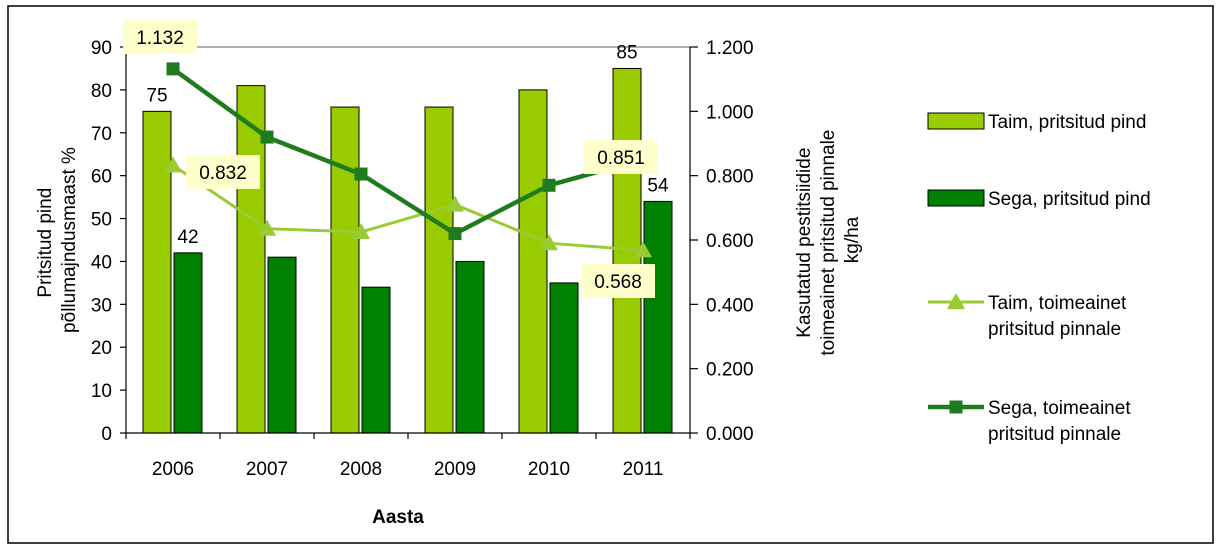  I want to click on y-tick-right-label: 1.200, so click(730, 48).